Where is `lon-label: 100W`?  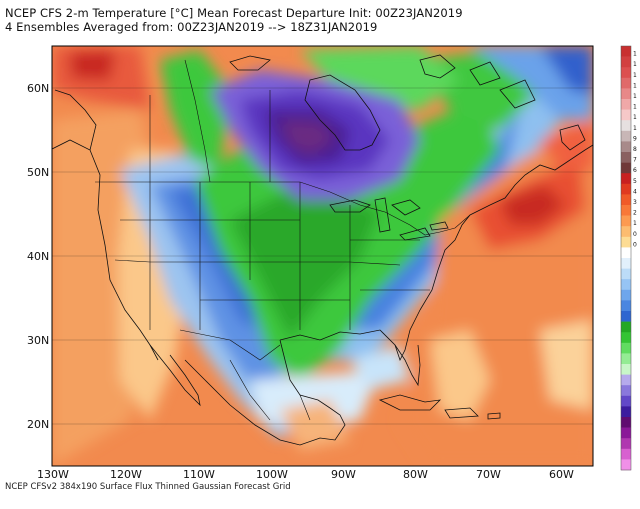
lon-label: 100W is located at coordinates (272, 474).